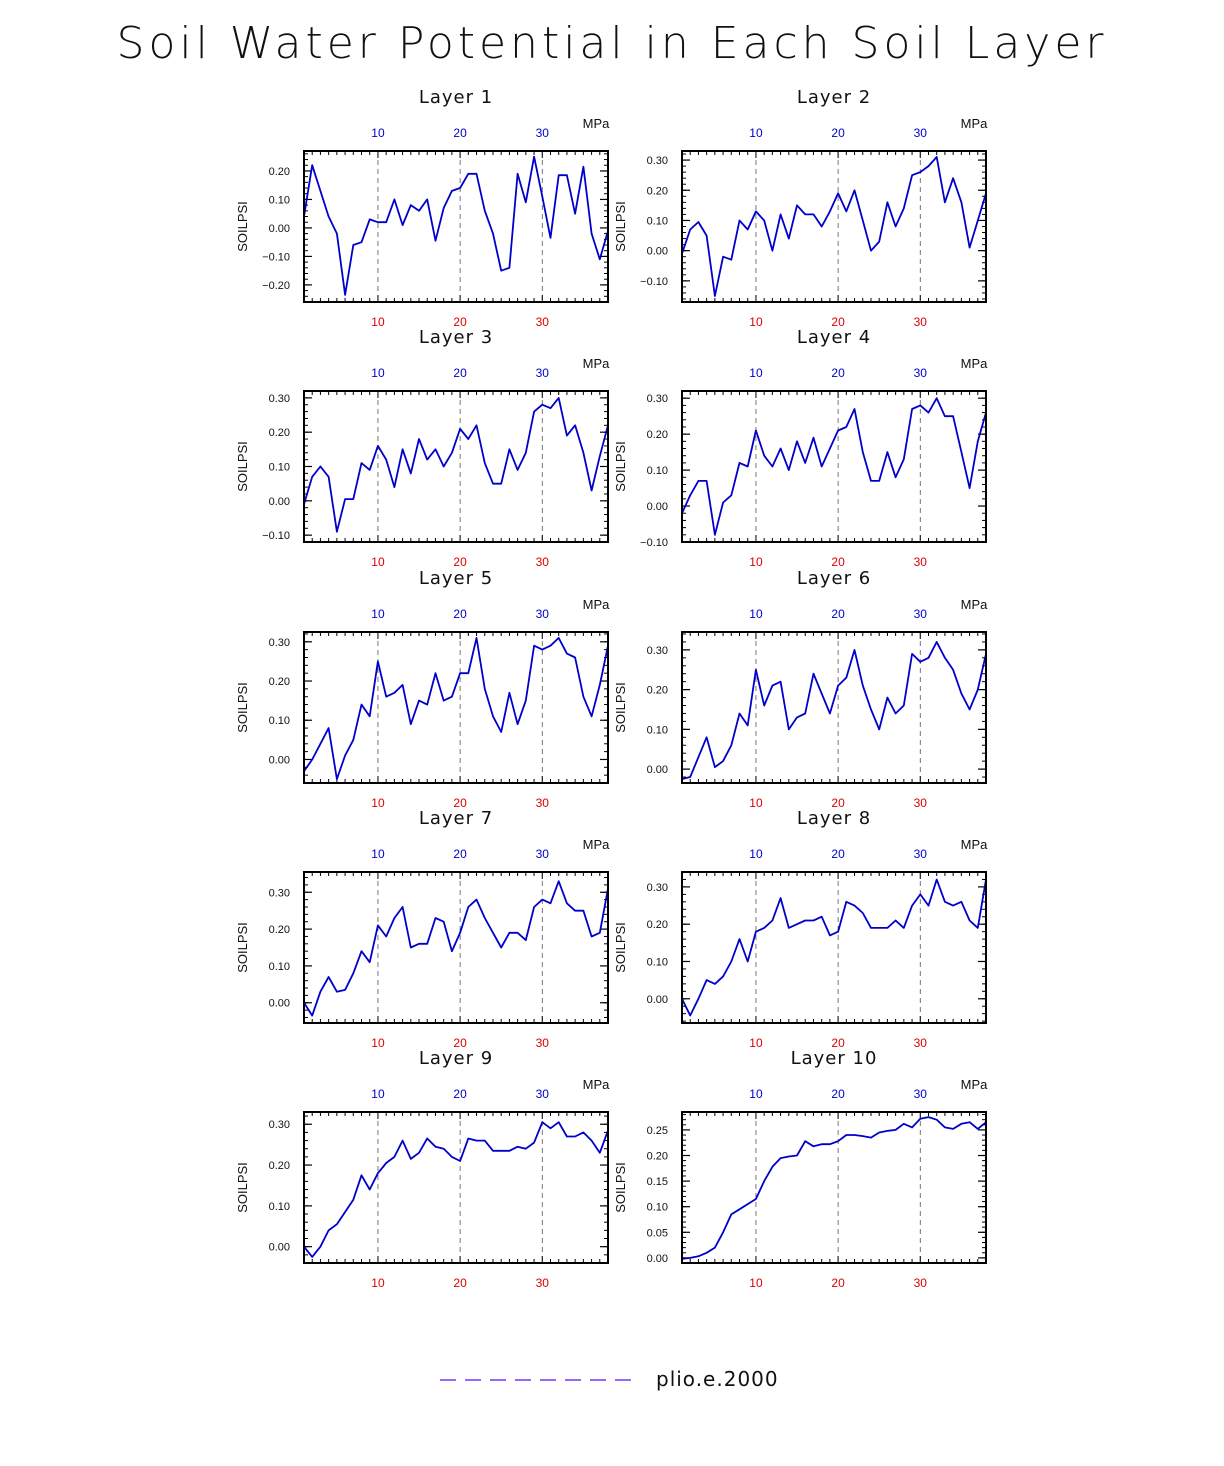 Image resolution: width=1224 pixels, height=1466 pixels. What do you see at coordinates (657, 1182) in the screenshot?
I see `y-tick-label: 0.15` at bounding box center [657, 1182].